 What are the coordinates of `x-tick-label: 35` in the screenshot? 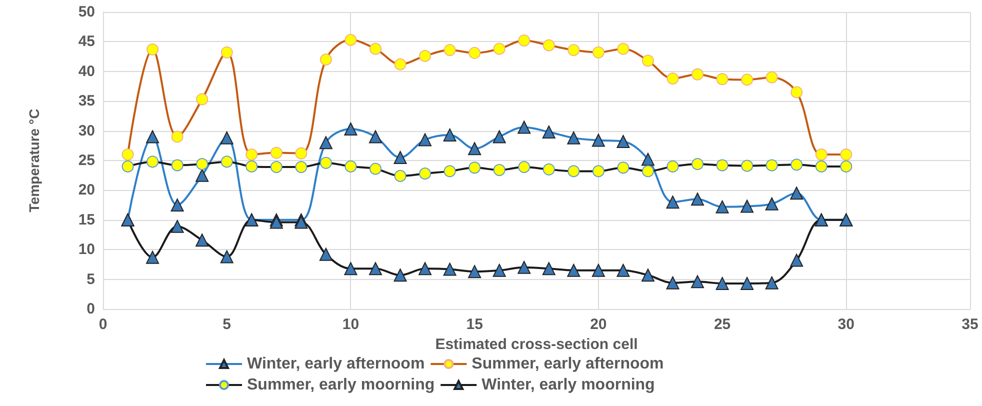 It's located at (970, 324).